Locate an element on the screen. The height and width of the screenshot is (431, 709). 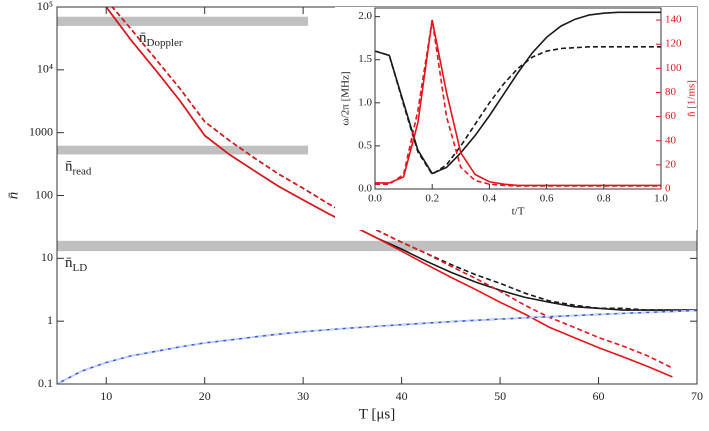
inset-y-tick-label: 0.5 is located at coordinates (365, 145).